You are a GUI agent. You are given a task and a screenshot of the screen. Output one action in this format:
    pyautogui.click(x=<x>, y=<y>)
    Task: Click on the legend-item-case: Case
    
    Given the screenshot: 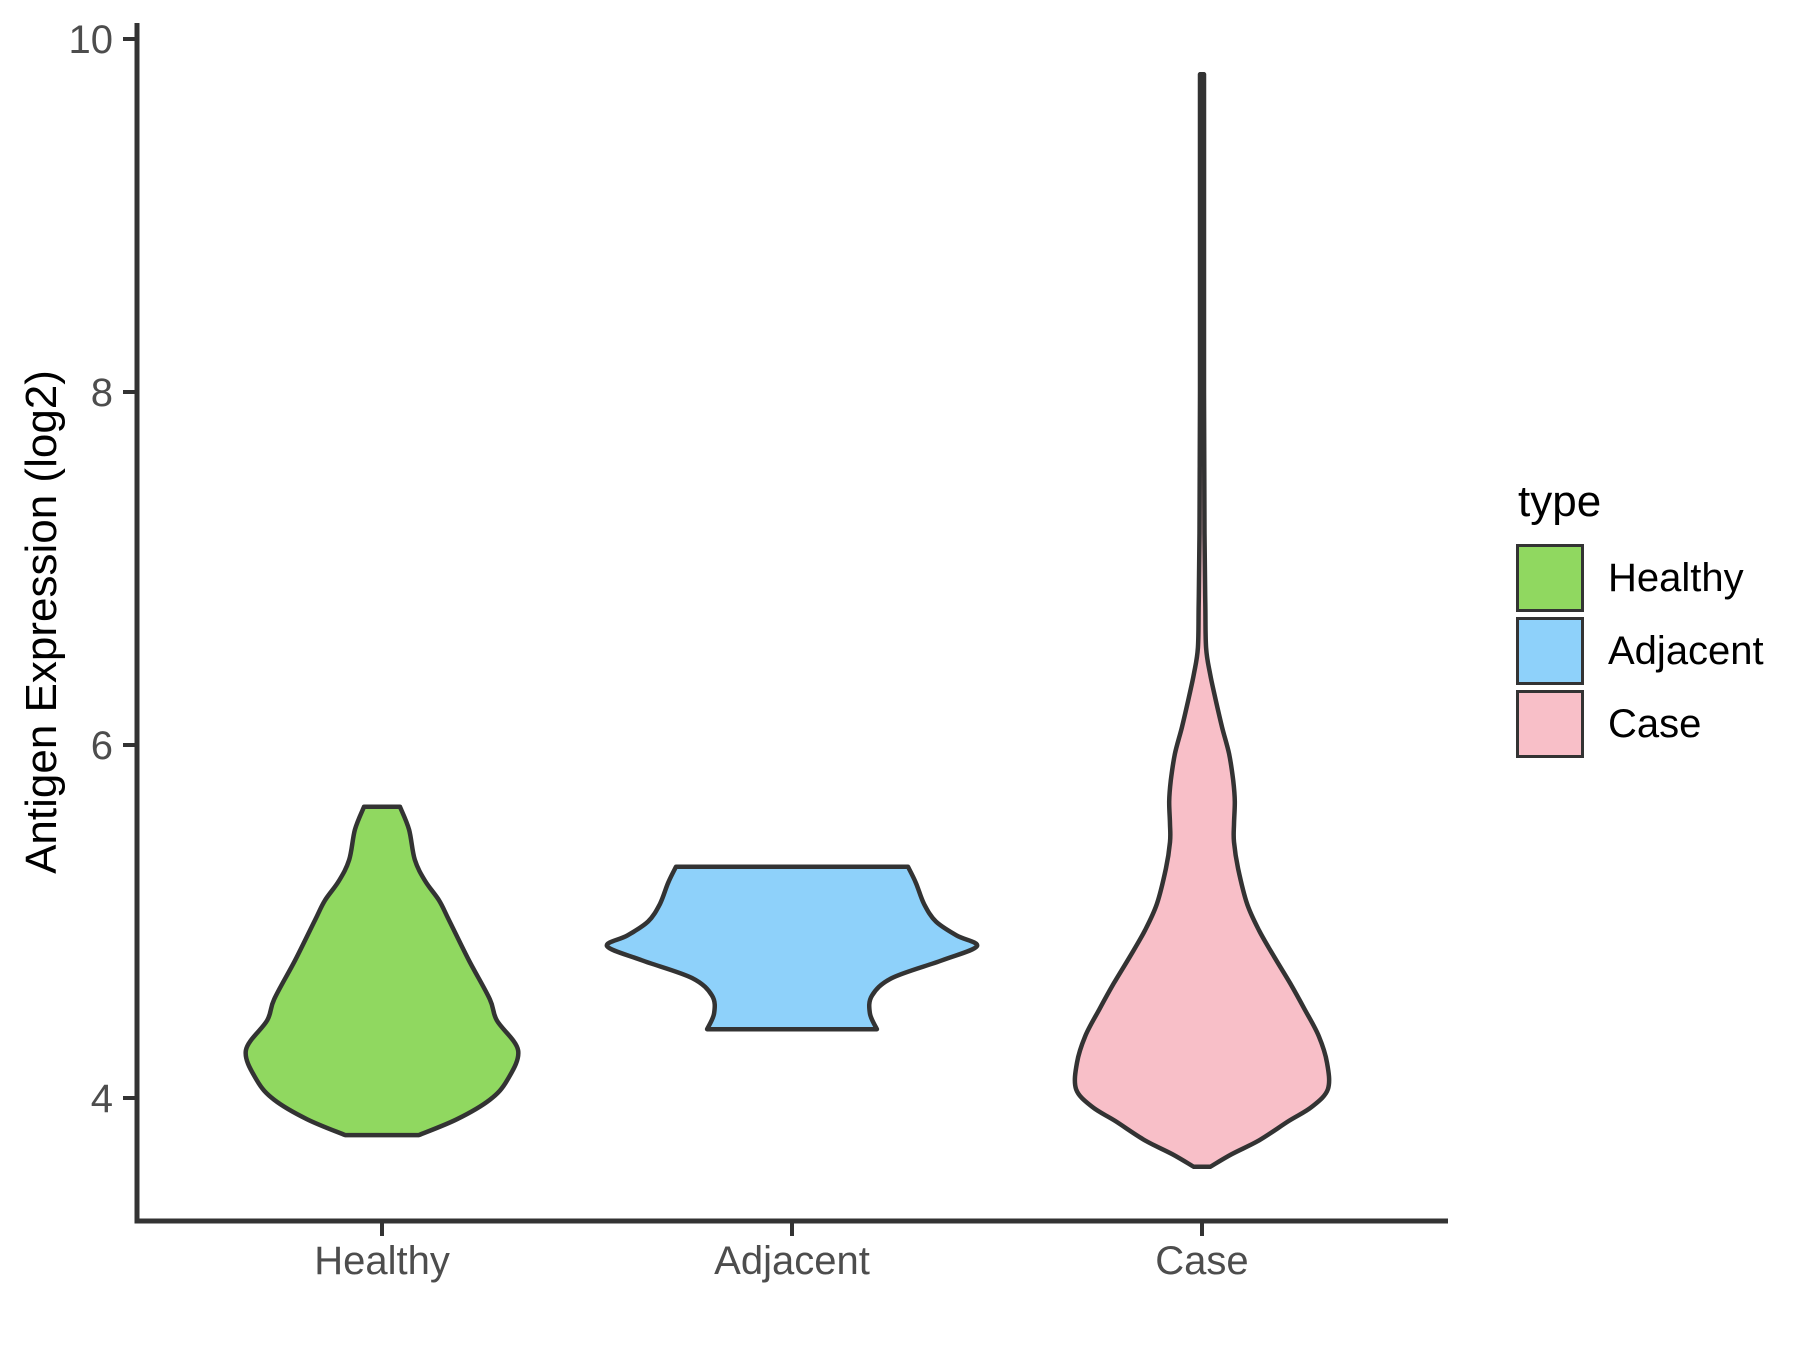 What is the action you would take?
    pyautogui.click(x=1640, y=724)
    